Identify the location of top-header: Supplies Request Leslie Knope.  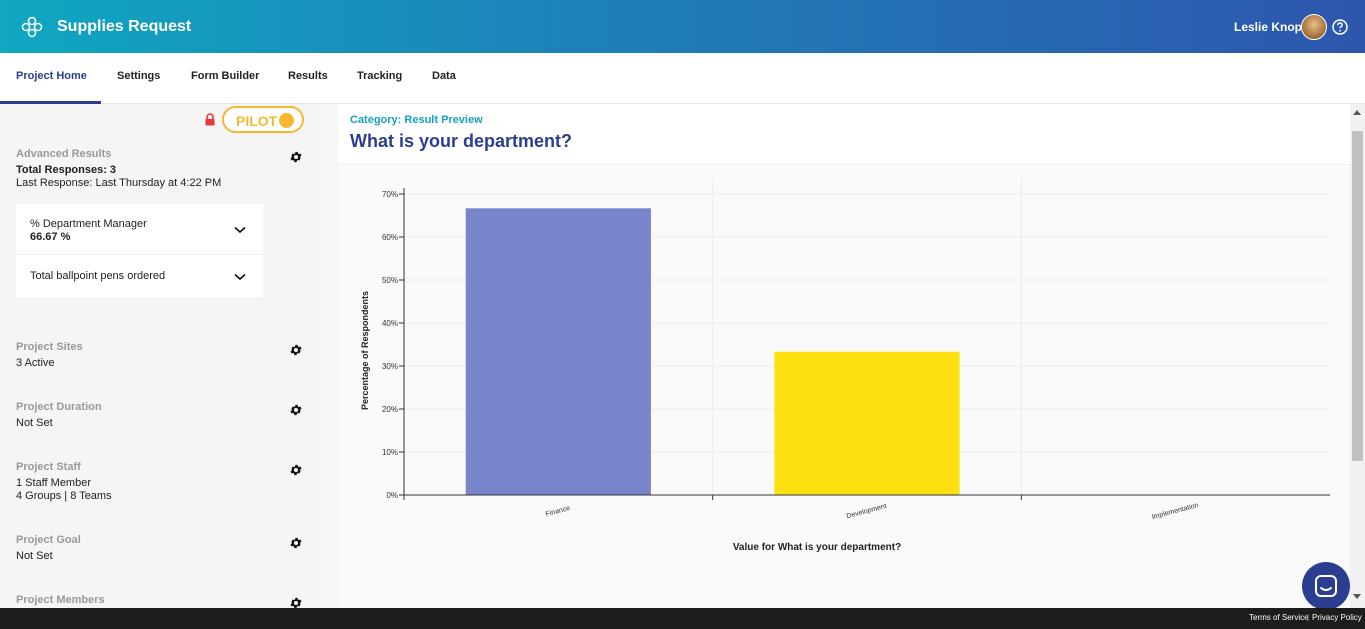
(682, 26).